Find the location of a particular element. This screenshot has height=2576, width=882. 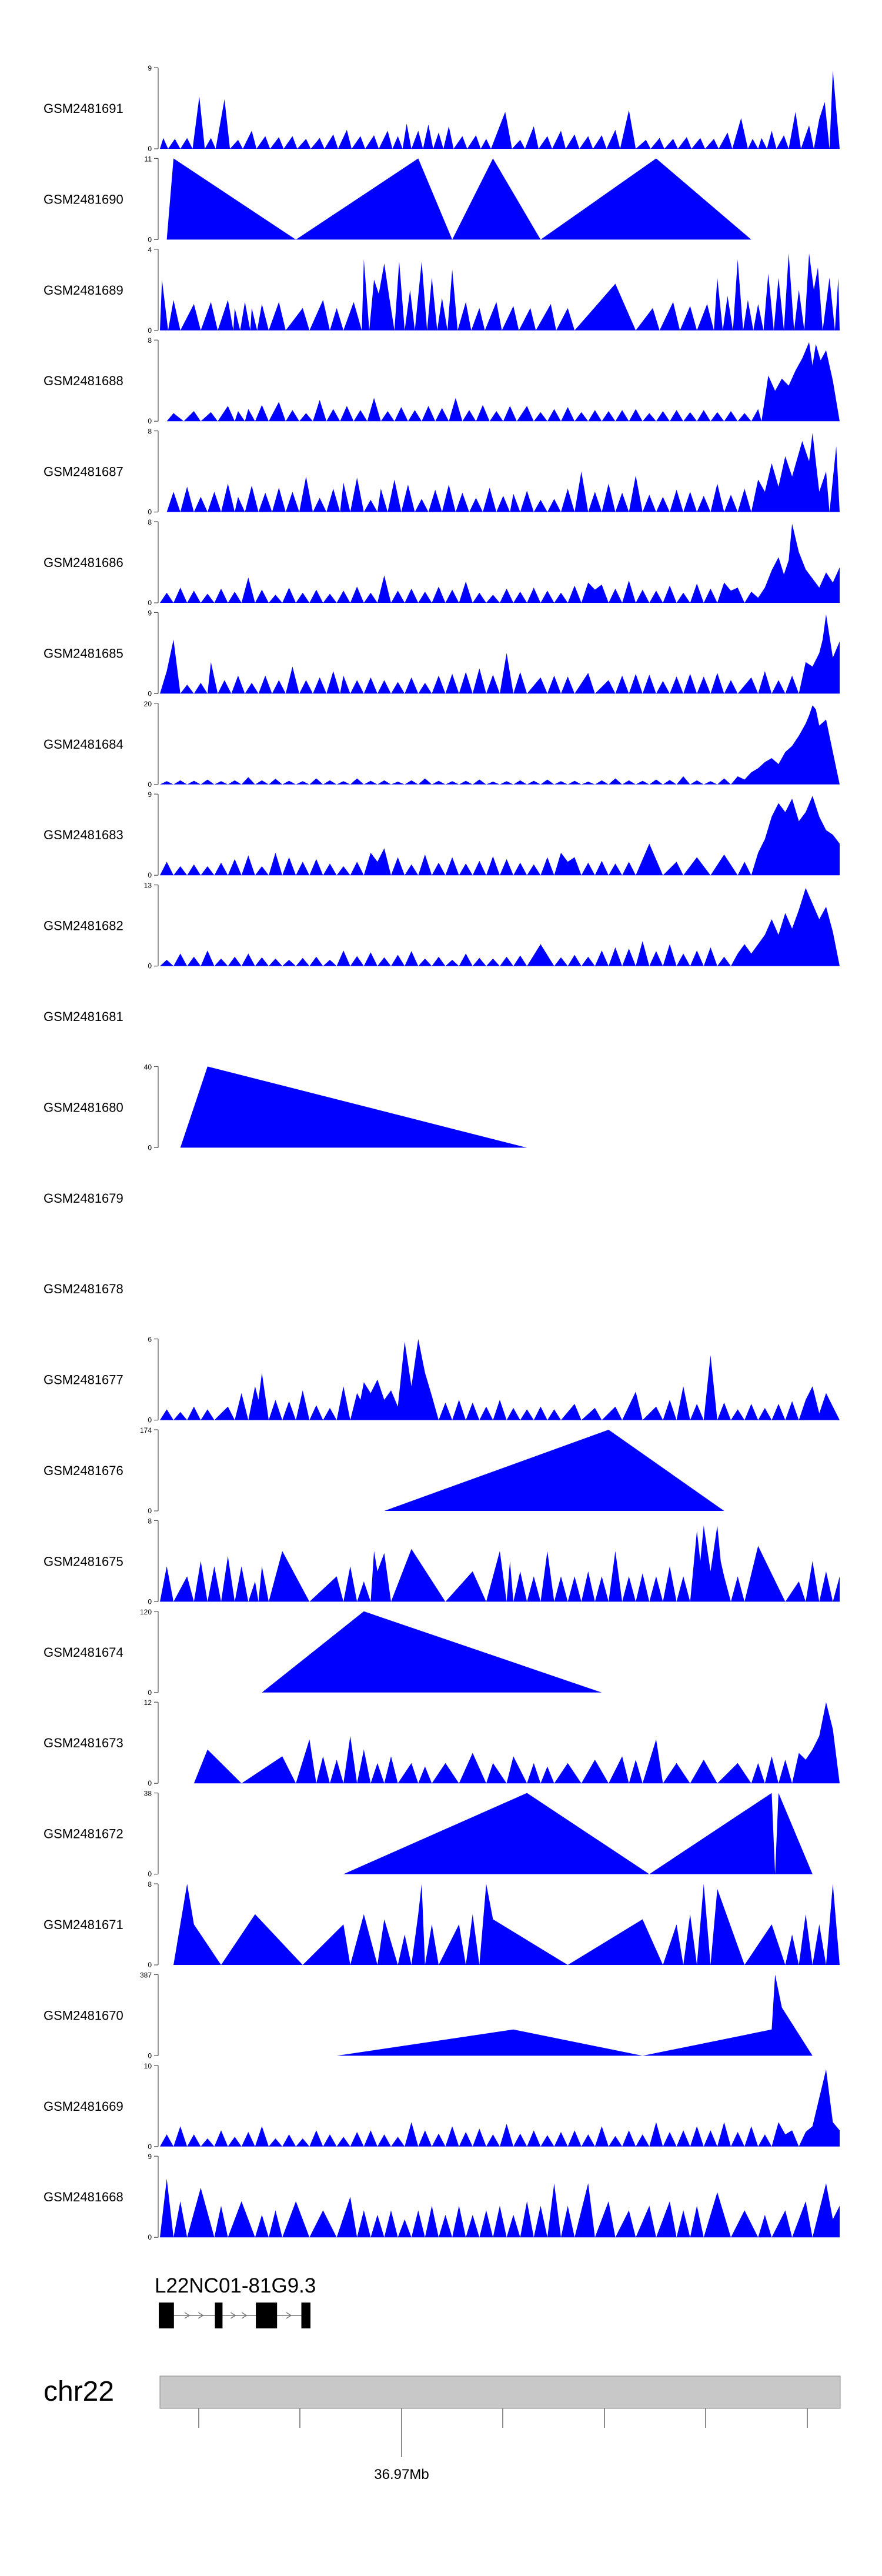

track-GSM2481672: GSM2481672 38 0 is located at coordinates (428, 1834).